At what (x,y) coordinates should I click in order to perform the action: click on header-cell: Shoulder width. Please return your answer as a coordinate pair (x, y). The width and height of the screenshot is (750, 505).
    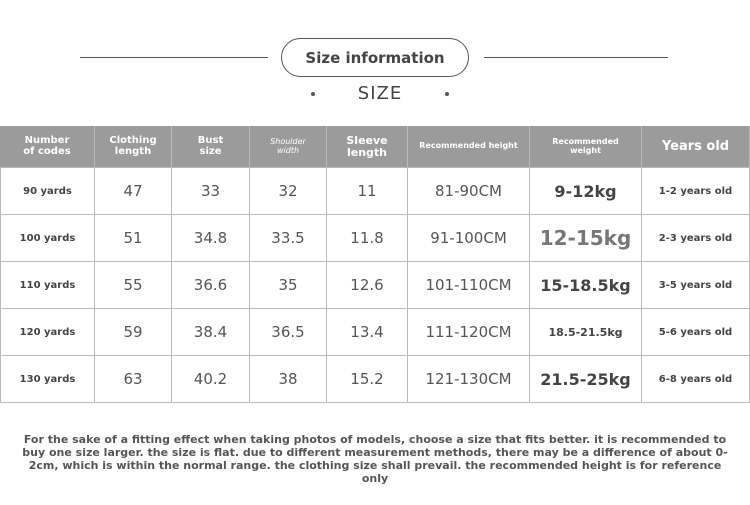
    Looking at the image, I should click on (288, 147).